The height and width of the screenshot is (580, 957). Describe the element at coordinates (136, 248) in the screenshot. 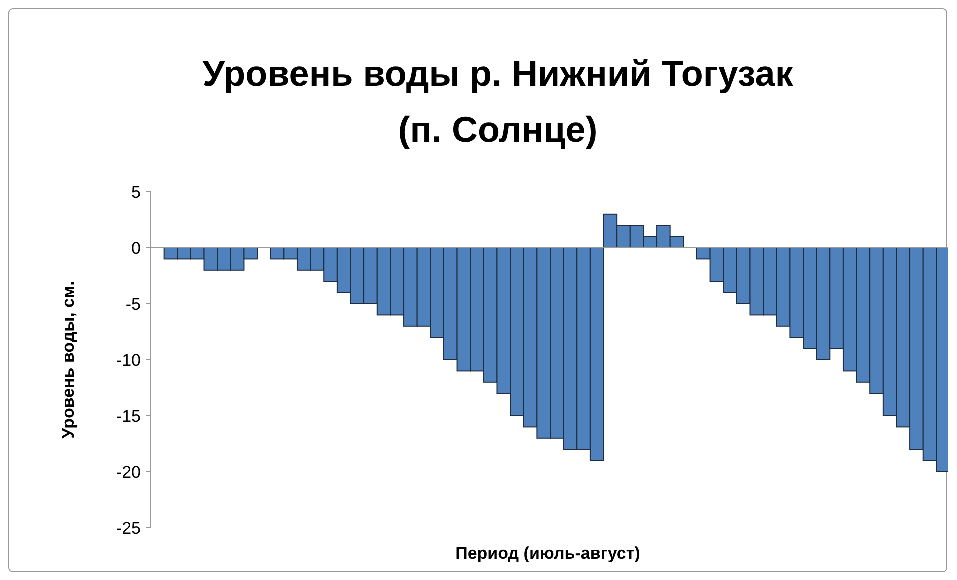

I see `y-tick-label: 0` at that location.